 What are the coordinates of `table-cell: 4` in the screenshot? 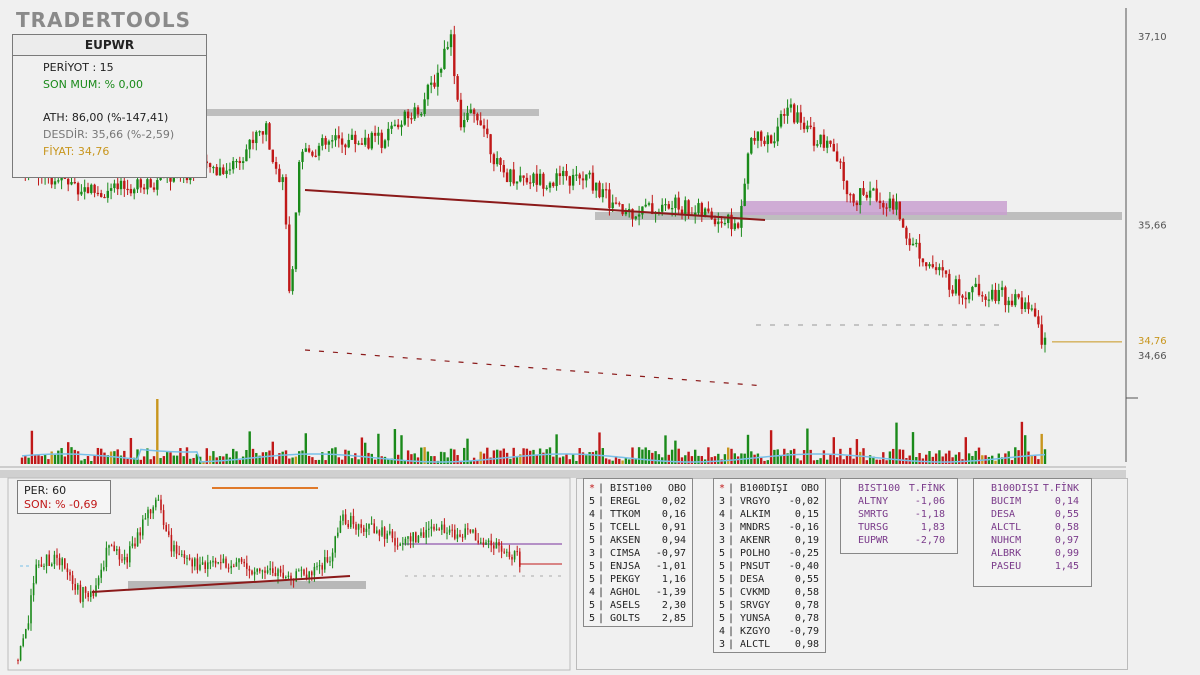 It's located at (722, 631).